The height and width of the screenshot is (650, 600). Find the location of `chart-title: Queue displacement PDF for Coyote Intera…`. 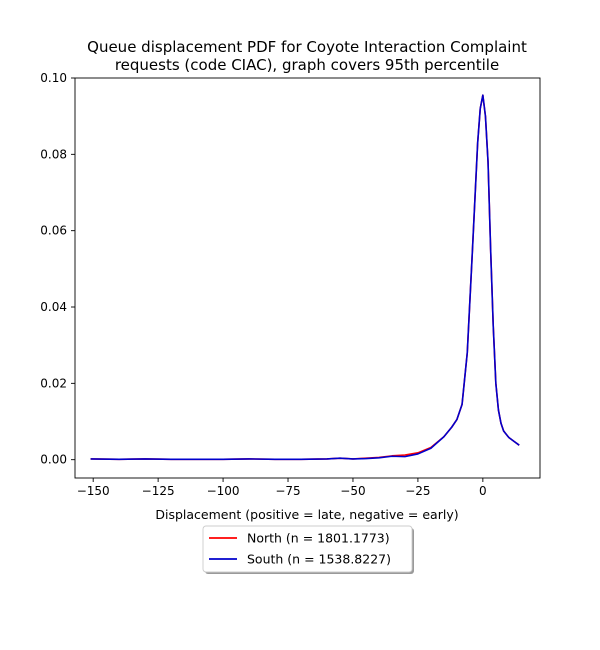

chart-title: Queue displacement PDF for Coyote Intera… is located at coordinates (307, 56).